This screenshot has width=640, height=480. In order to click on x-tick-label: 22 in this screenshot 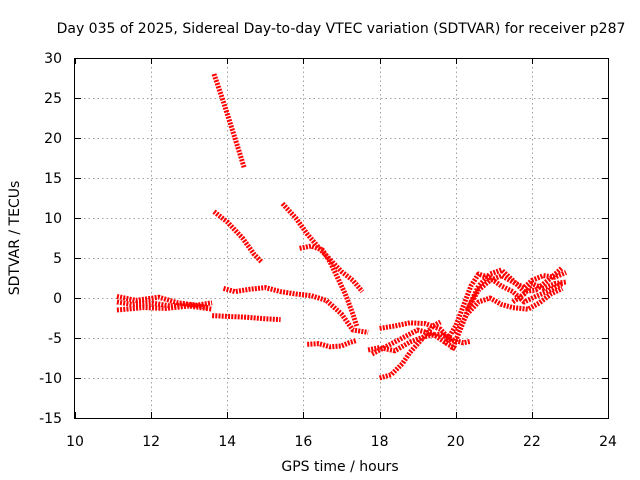, I will do `click(532, 442)`.